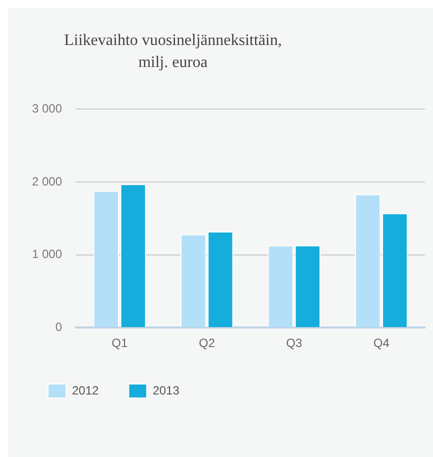 This screenshot has height=457, width=433. Describe the element at coordinates (207, 343) in the screenshot. I see `x-tick-label: Q2` at that location.